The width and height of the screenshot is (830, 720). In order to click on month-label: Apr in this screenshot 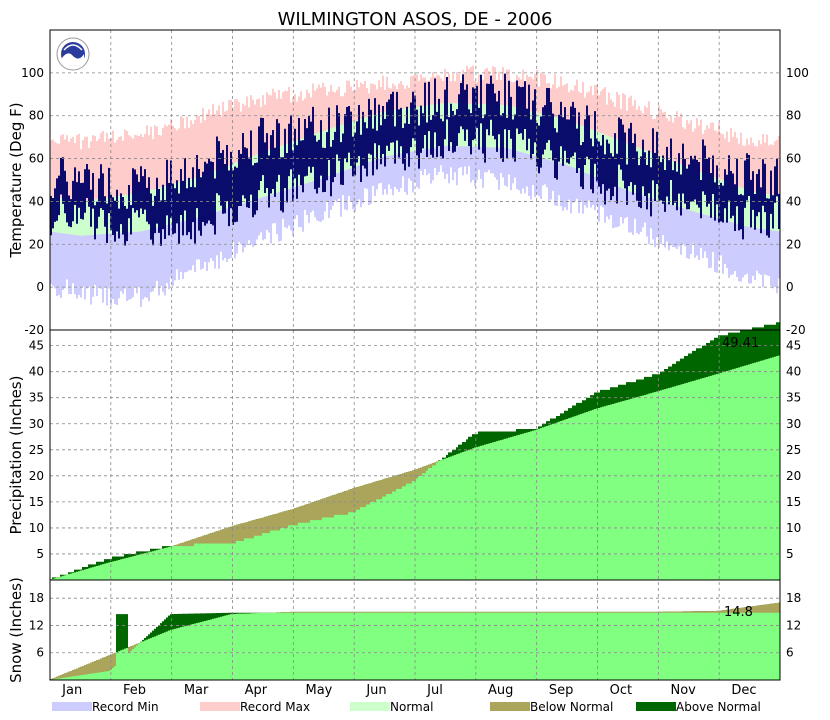, I will do `click(256, 690)`.